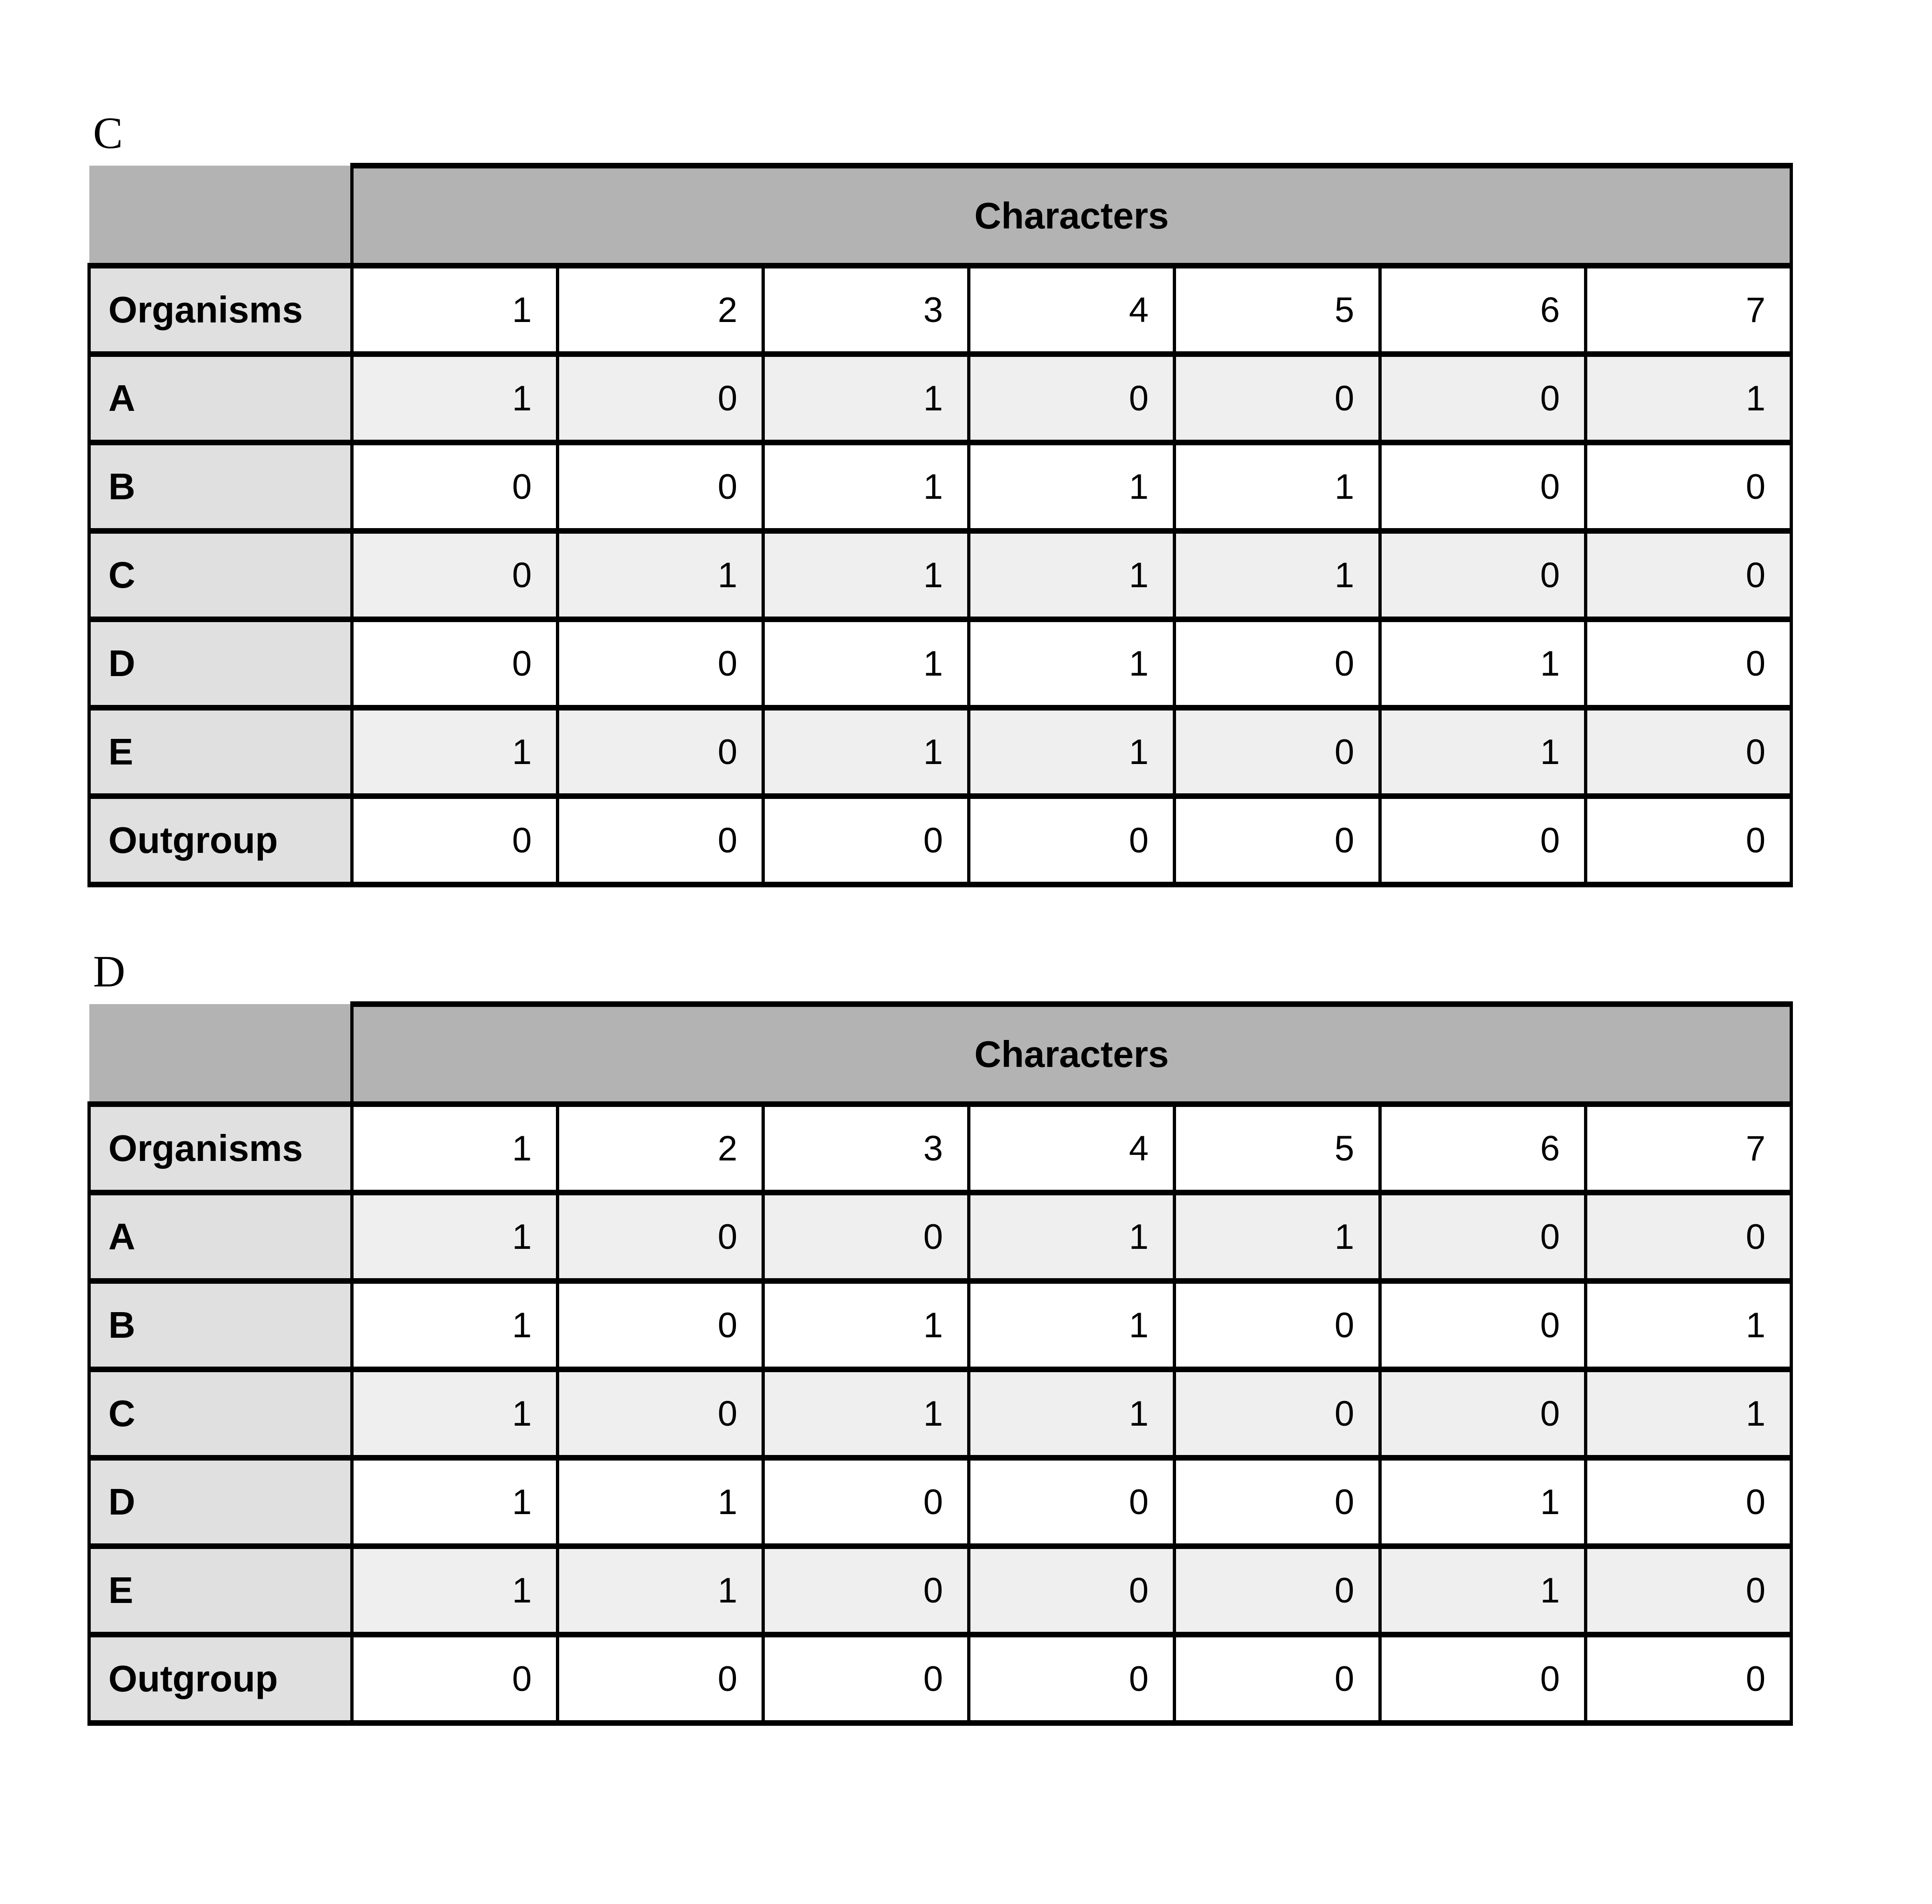 The height and width of the screenshot is (1904, 1932). I want to click on column-header-3: 3, so click(866, 310).